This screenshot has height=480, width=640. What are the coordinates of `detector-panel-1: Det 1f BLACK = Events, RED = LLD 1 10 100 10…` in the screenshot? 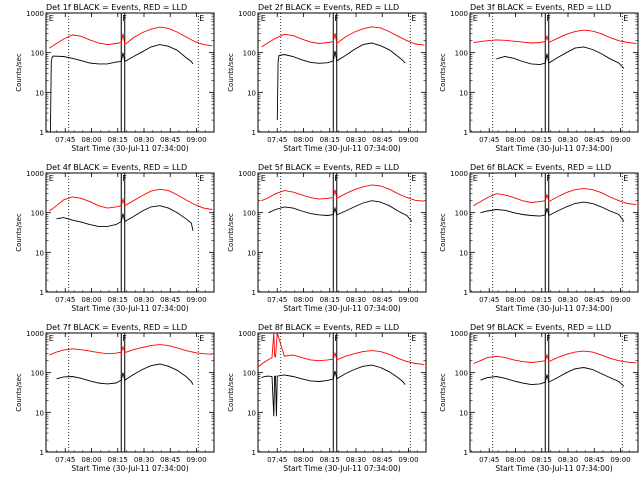 It's located at (115, 78).